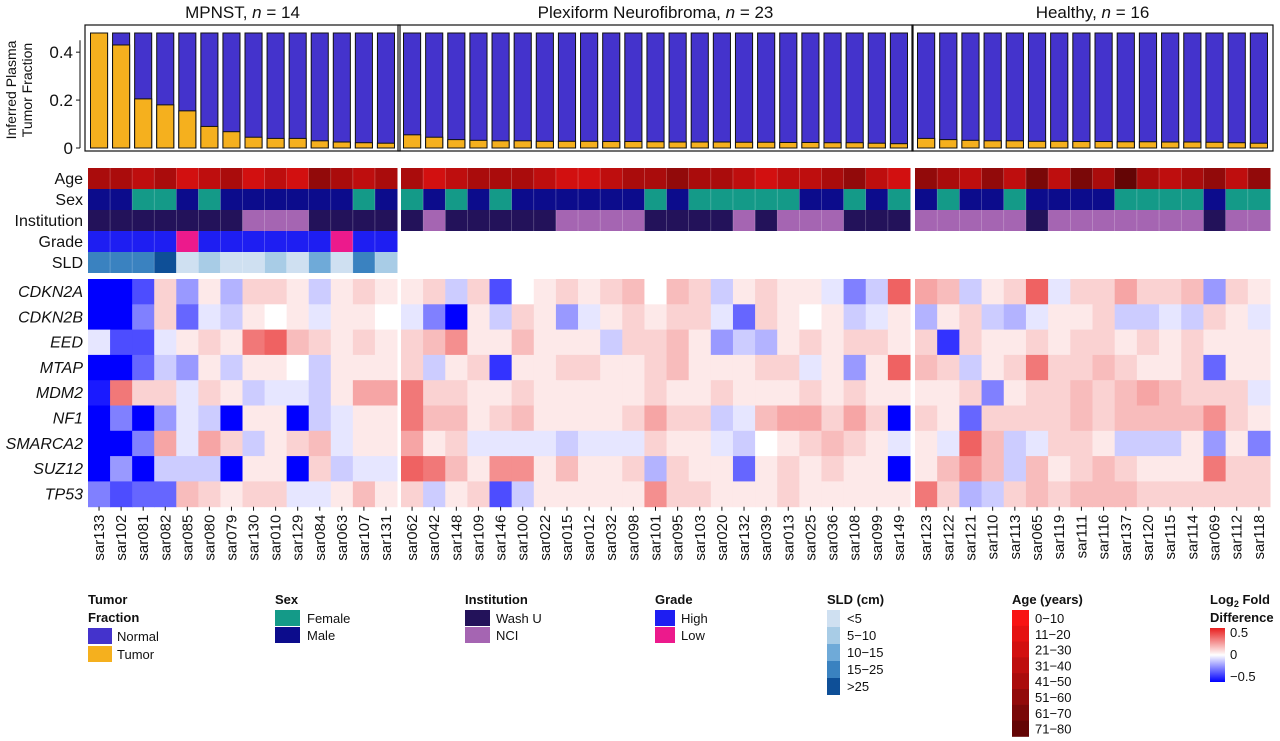 The height and width of the screenshot is (741, 1280). I want to click on sample-label: sar109, so click(478, 538).